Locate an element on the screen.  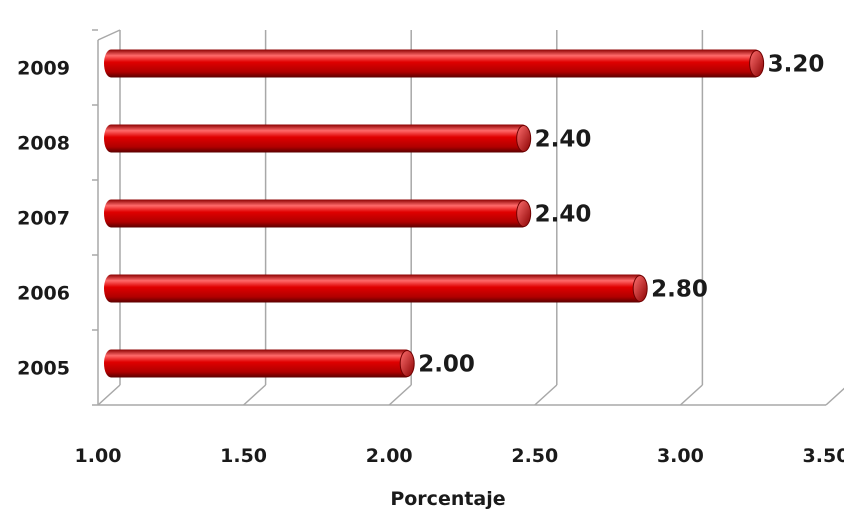
x-tick-label: 2.00 is located at coordinates (389, 456).